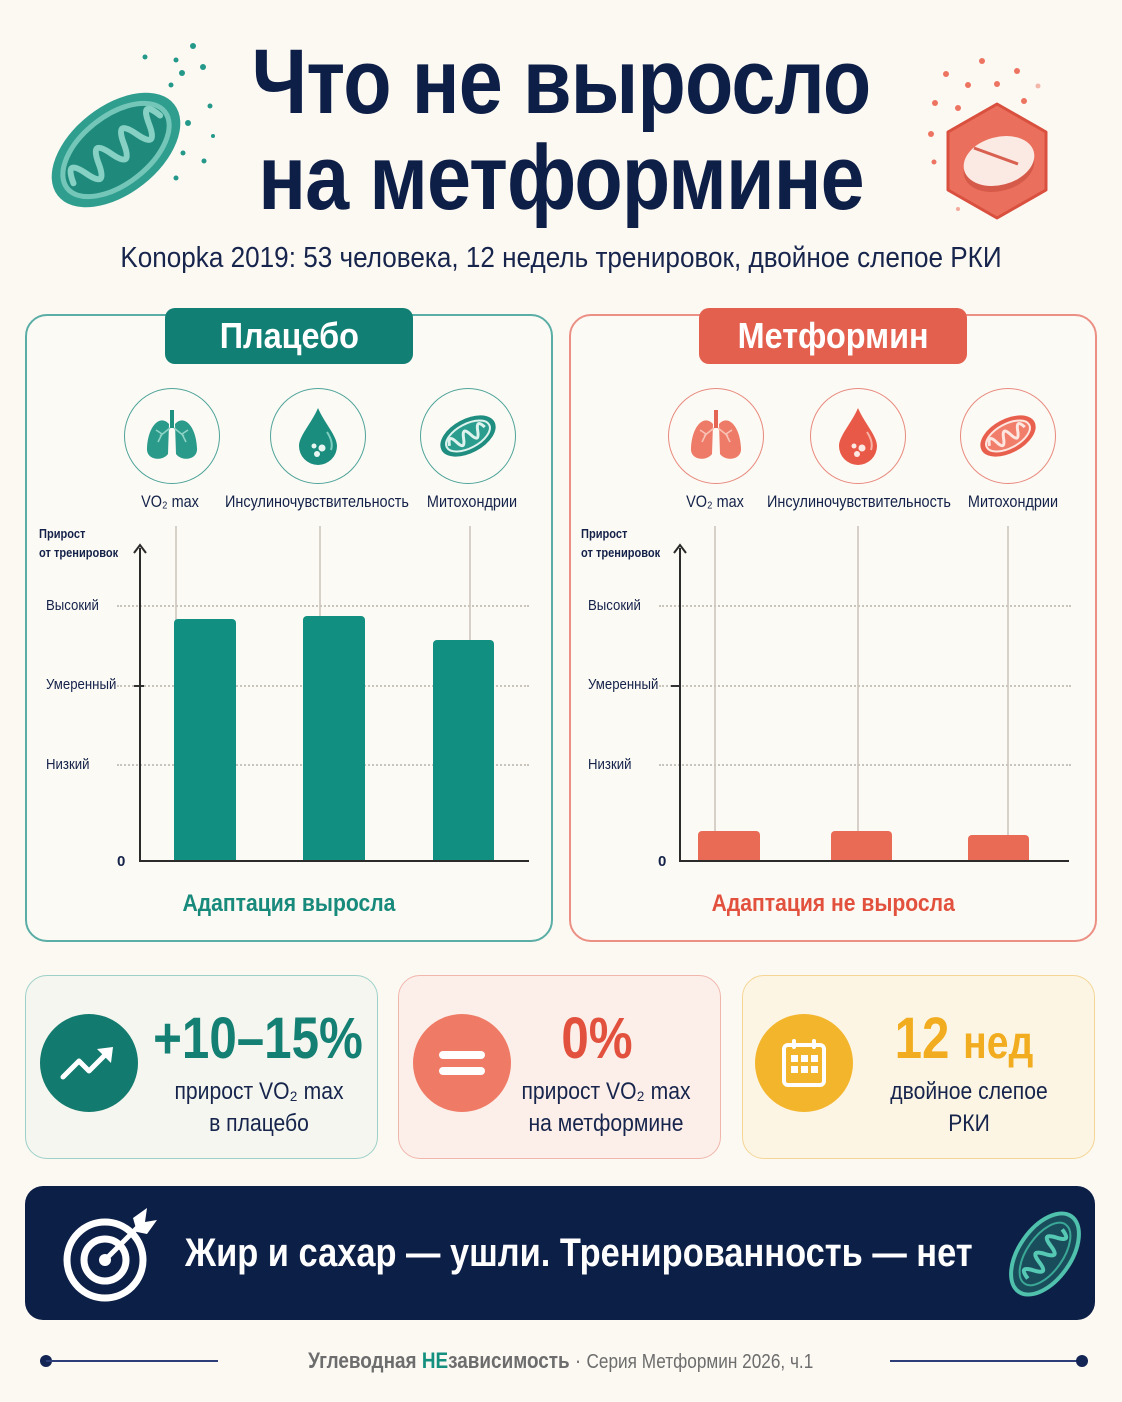  Describe the element at coordinates (833, 903) in the screenshot. I see `metformin-caption: Адаптация не выросла` at that location.